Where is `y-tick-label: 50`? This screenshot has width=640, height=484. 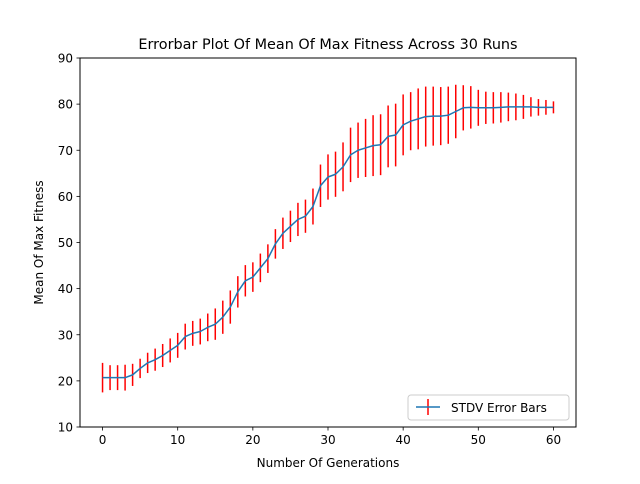 y-tick-label: 50 is located at coordinates (65, 243).